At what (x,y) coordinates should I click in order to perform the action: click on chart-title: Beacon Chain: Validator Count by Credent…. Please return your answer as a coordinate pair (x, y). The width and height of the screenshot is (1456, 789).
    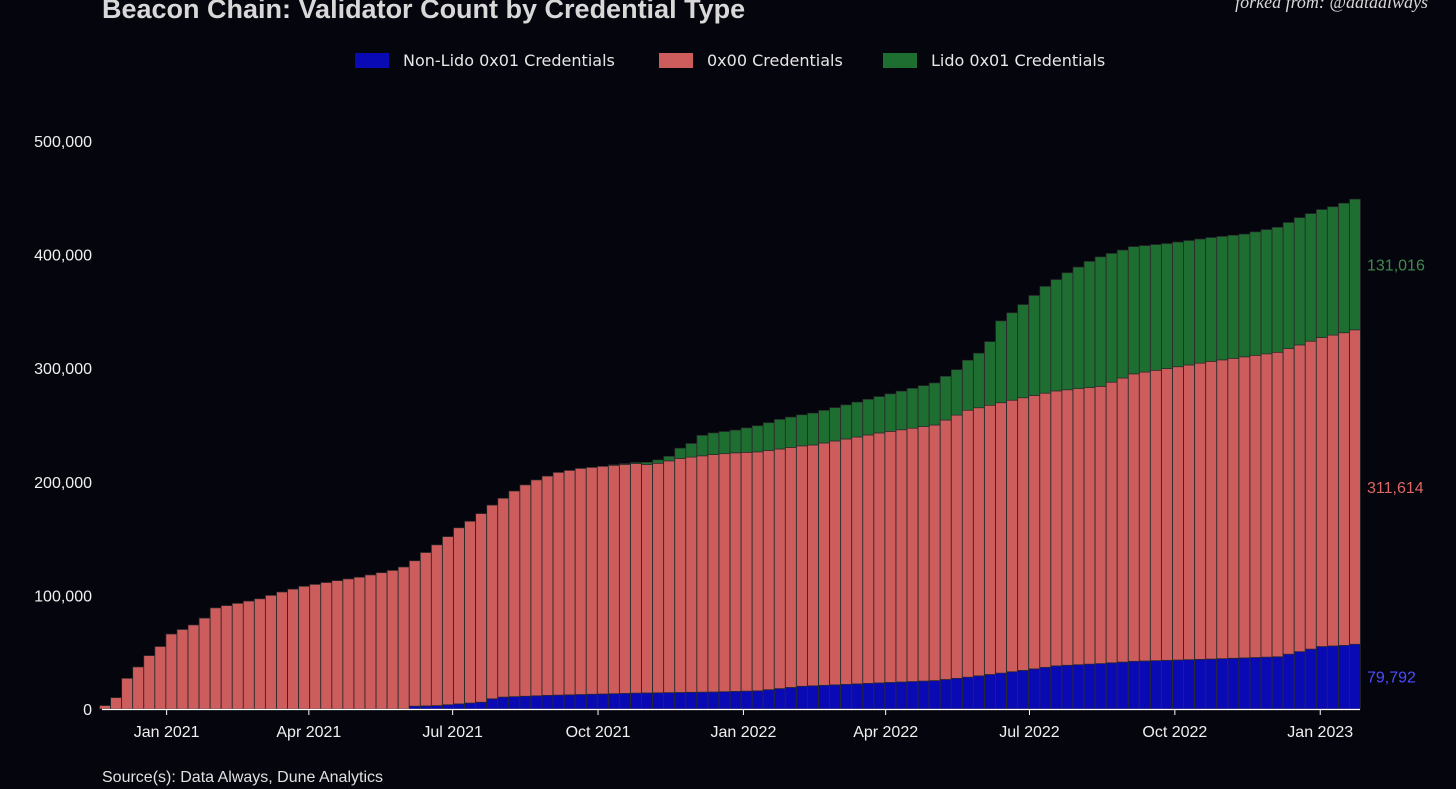
    Looking at the image, I should click on (424, 12).